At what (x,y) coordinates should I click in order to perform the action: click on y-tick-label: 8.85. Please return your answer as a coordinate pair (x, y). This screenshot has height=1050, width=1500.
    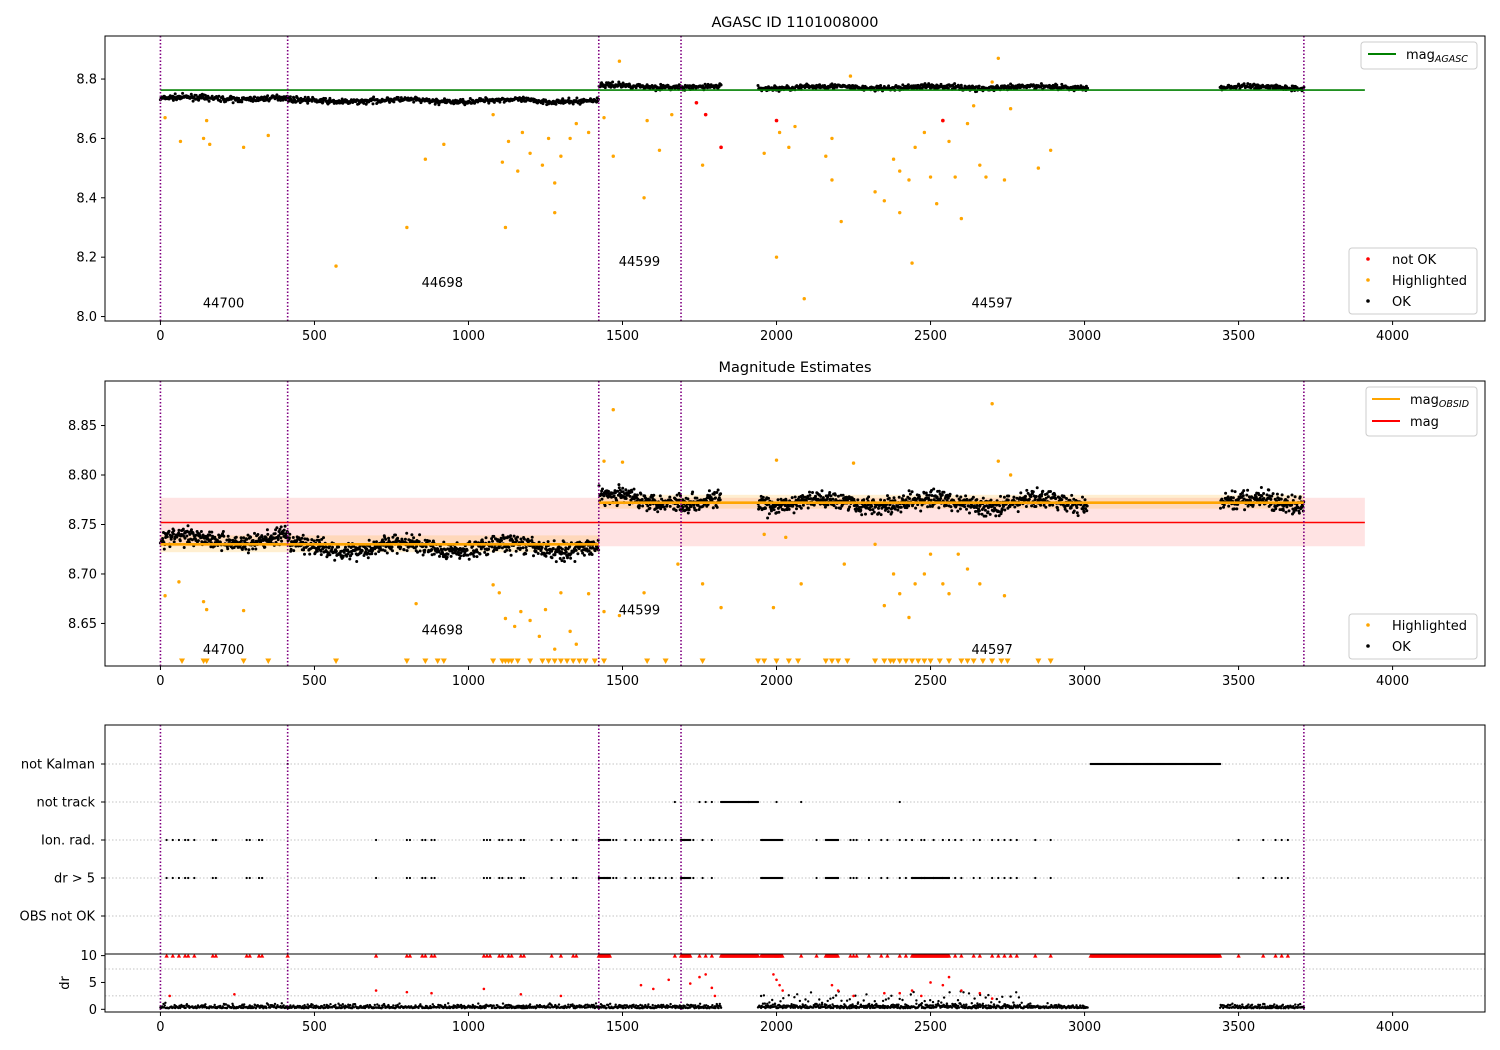
    Looking at the image, I should click on (82, 426).